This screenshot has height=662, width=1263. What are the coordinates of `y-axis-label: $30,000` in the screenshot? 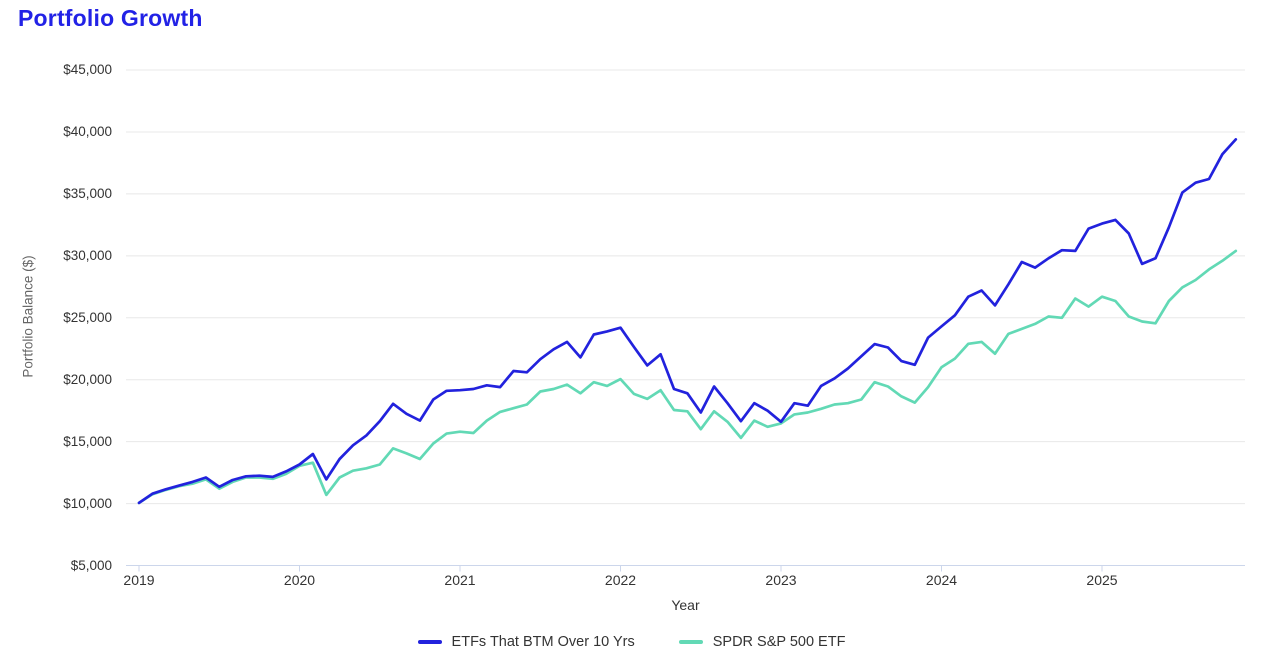 It's located at (87, 255).